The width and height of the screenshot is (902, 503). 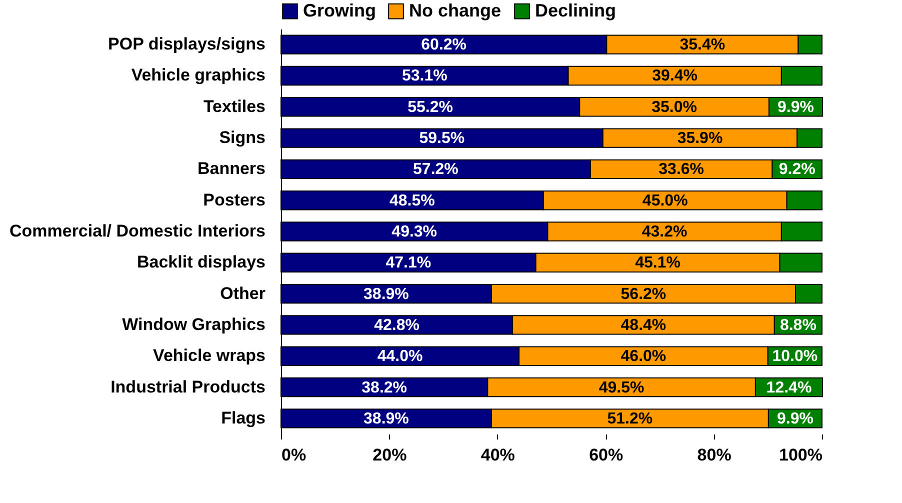 What do you see at coordinates (412, 201) in the screenshot?
I see `data-label: 48.5%` at bounding box center [412, 201].